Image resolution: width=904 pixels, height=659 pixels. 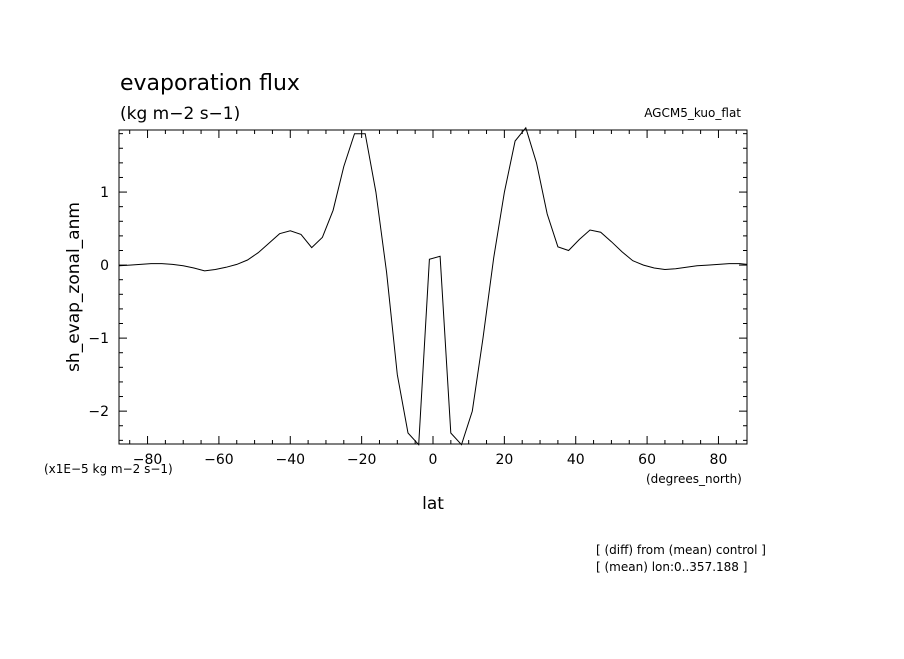 What do you see at coordinates (108, 469) in the screenshot?
I see `y-scale-note: (x1E−5 kg m−2 s−1)` at bounding box center [108, 469].